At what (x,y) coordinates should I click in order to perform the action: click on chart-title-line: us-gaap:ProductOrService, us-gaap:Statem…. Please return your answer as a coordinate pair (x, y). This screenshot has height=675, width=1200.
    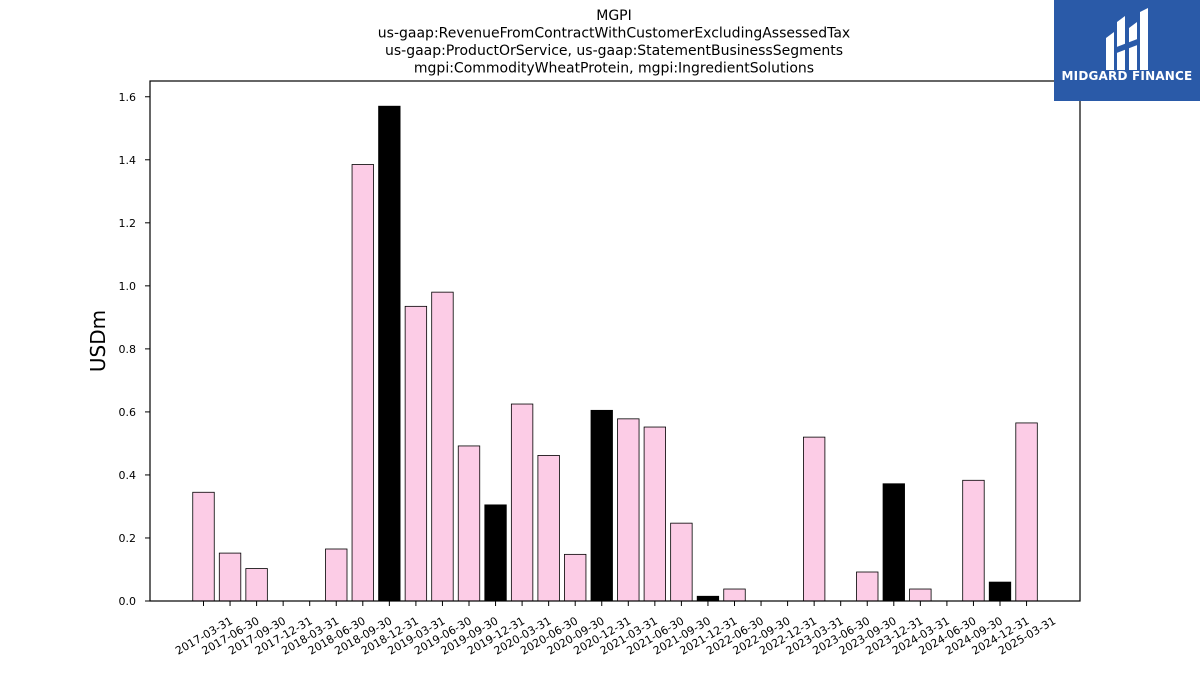
    Looking at the image, I should click on (614, 51).